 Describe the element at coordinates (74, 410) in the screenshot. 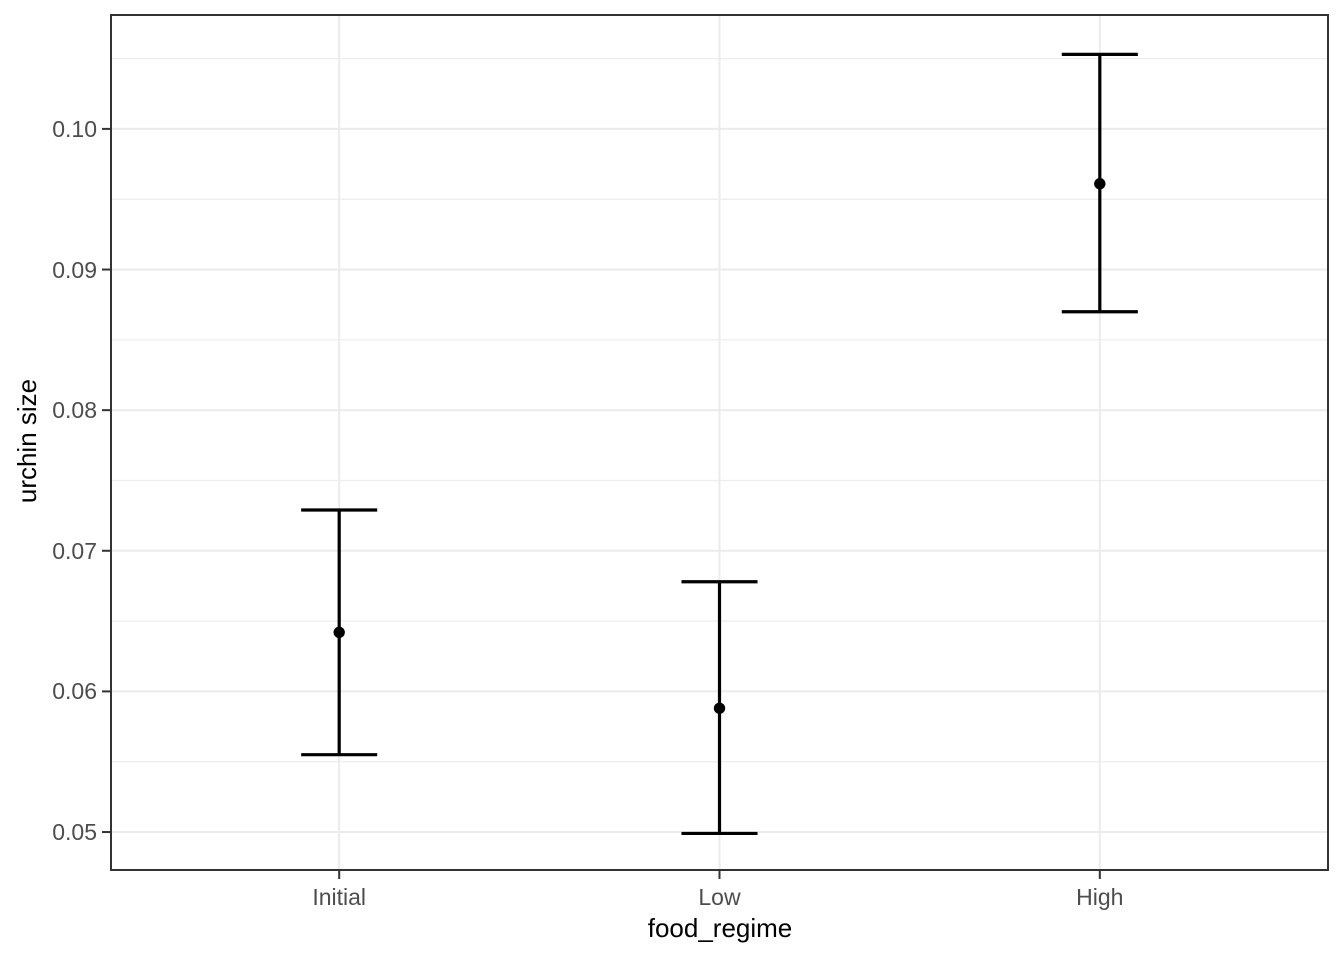

I see `y-tick-label: 0.08` at that location.